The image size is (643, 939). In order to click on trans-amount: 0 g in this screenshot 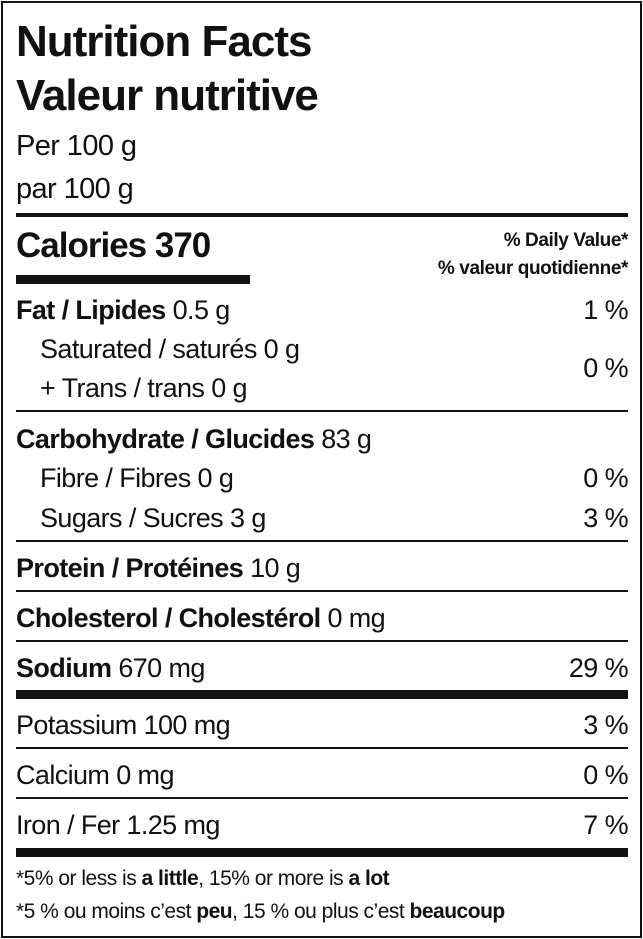, I will do `click(229, 388)`.